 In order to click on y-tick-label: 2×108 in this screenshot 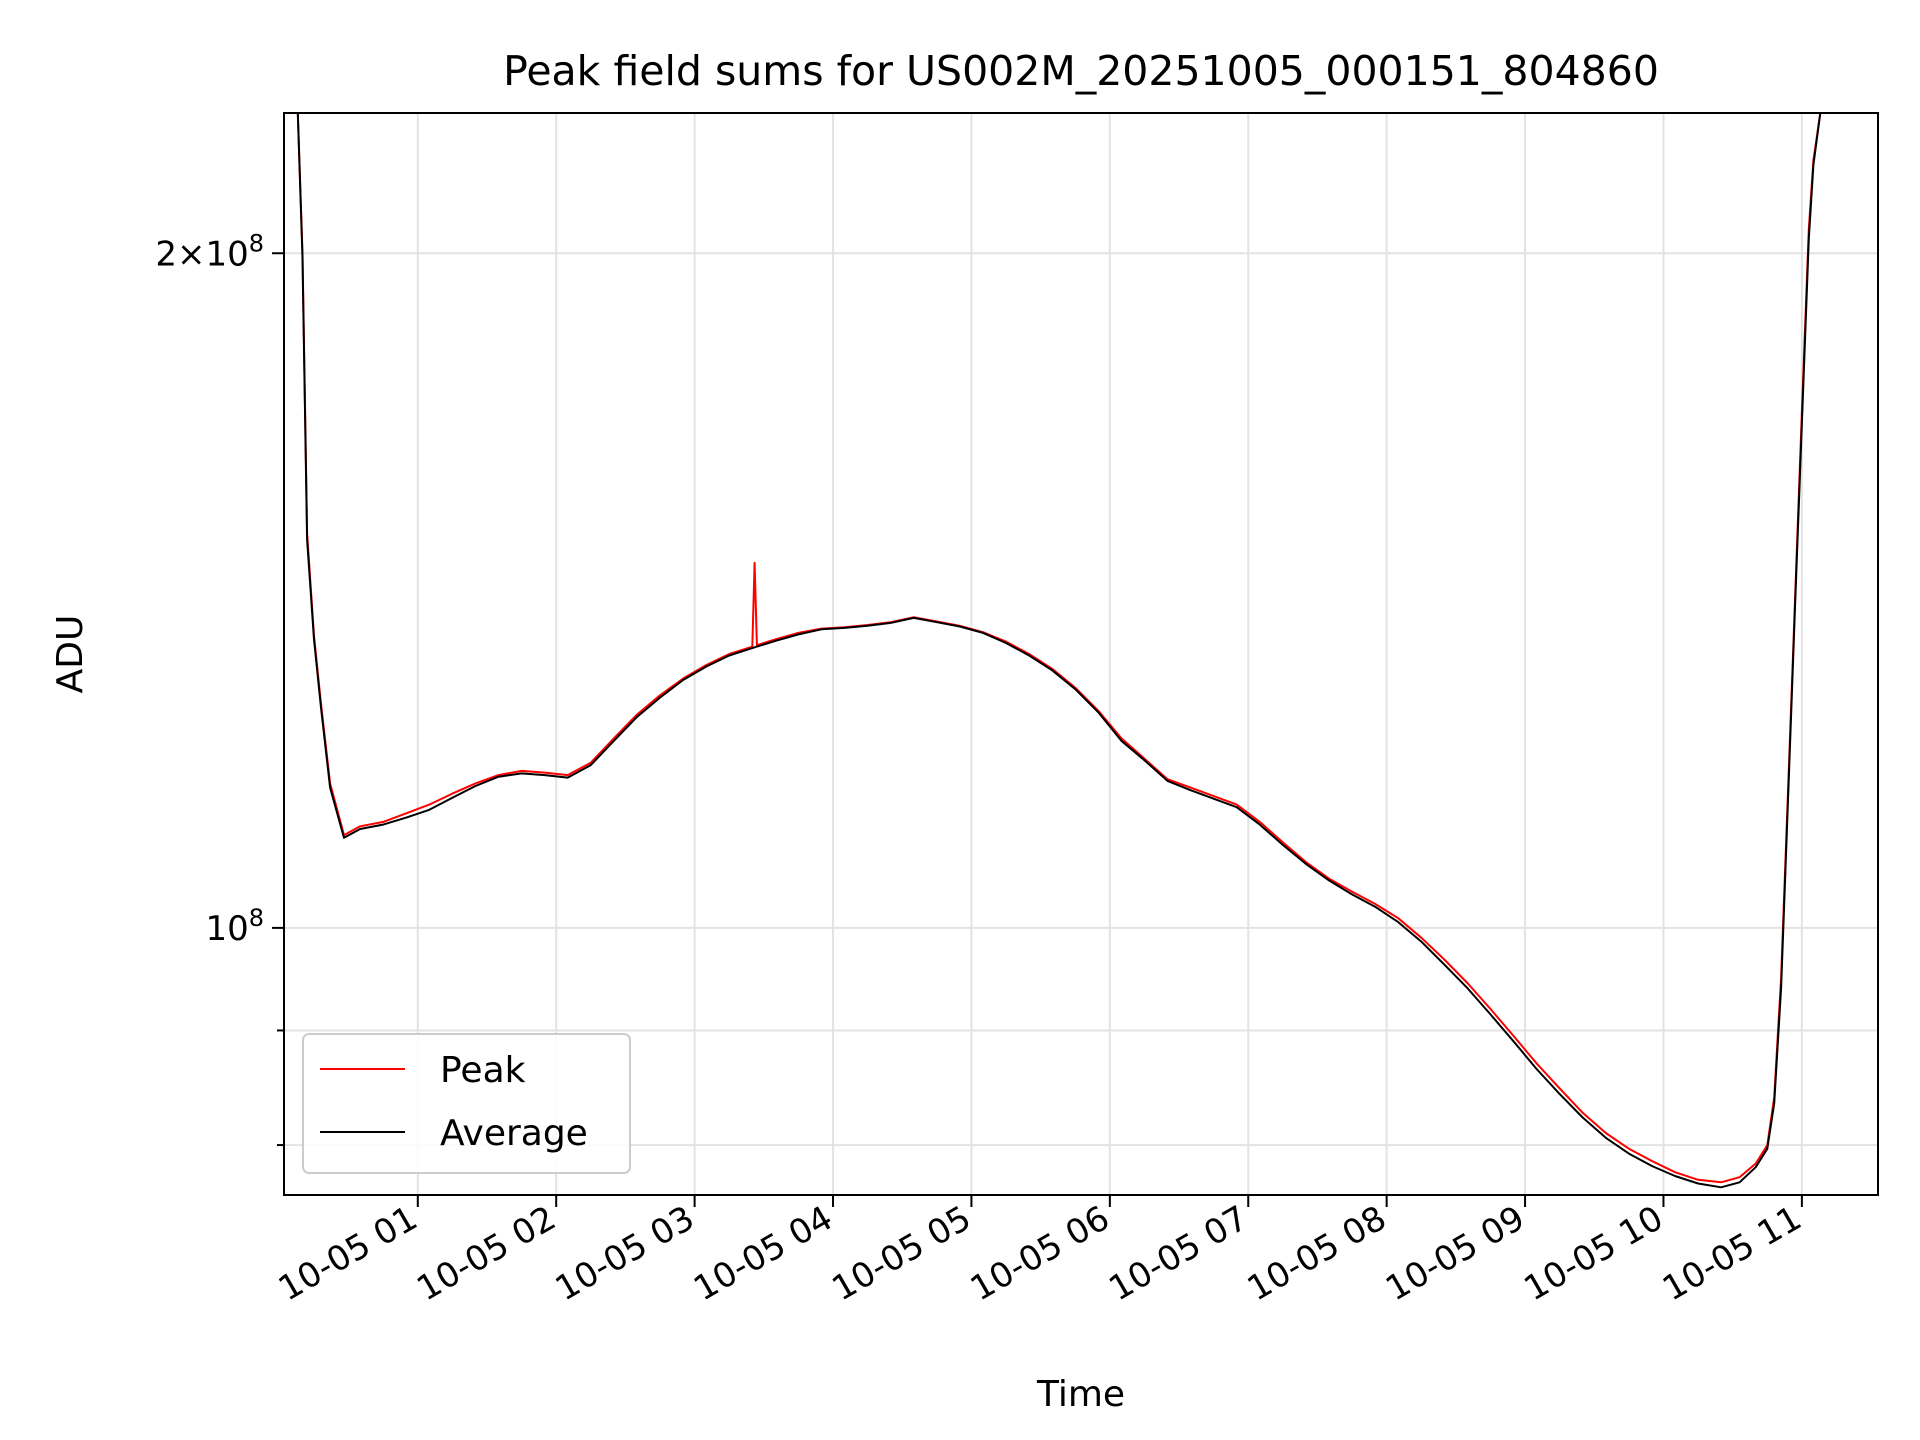, I will do `click(209, 251)`.